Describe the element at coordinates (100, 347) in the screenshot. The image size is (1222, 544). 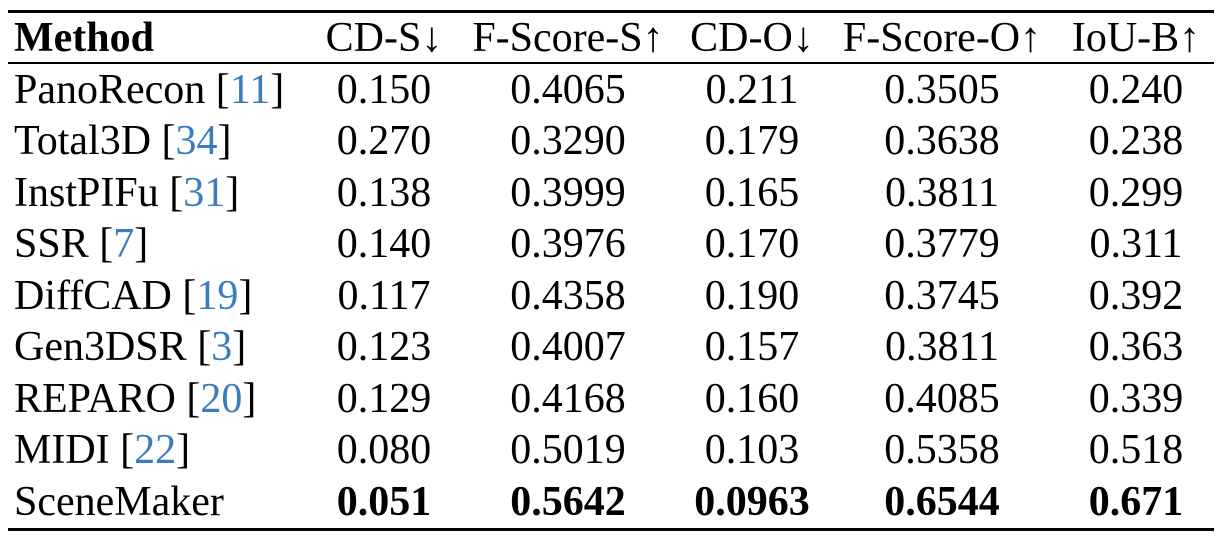
I see `method-name: Gen3DSR` at that location.